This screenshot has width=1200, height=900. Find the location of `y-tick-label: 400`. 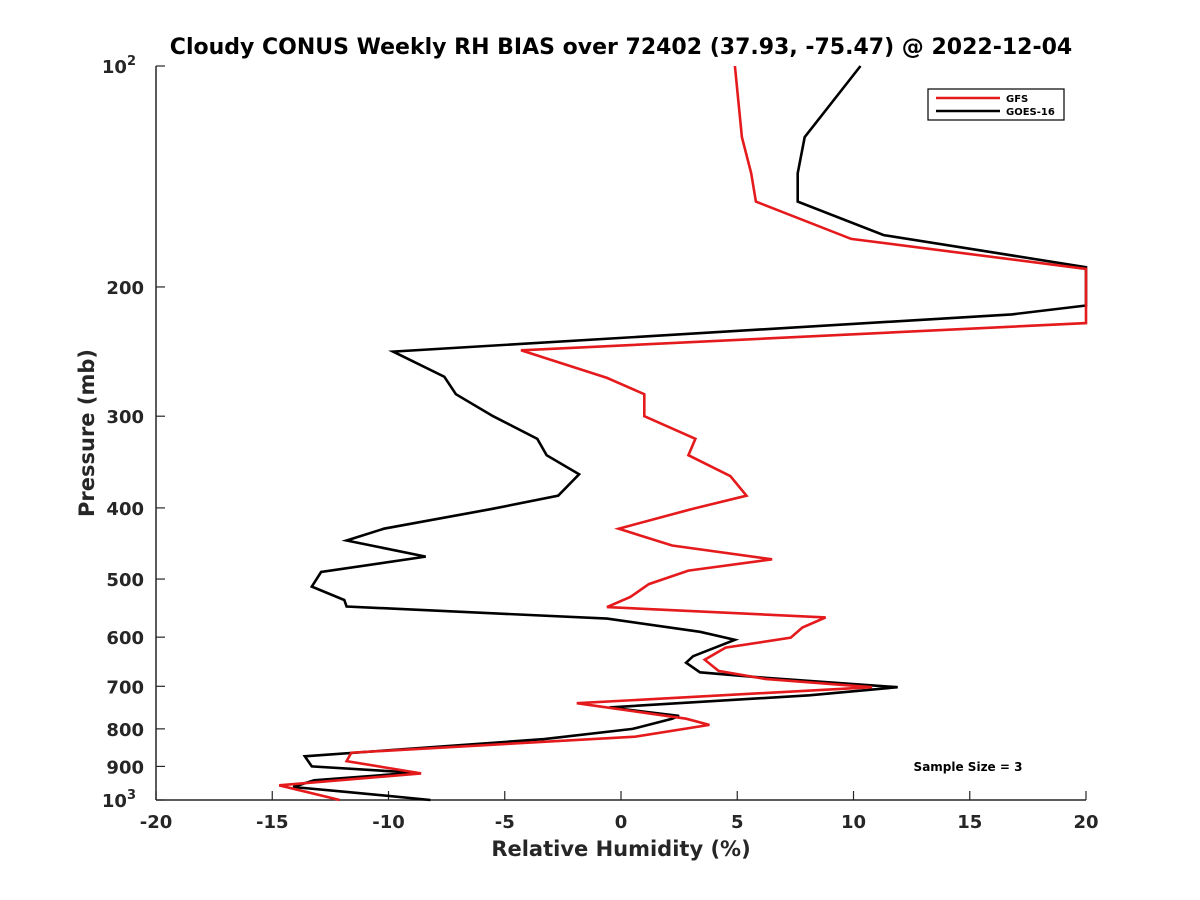

y-tick-label: 400 is located at coordinates (125, 509).